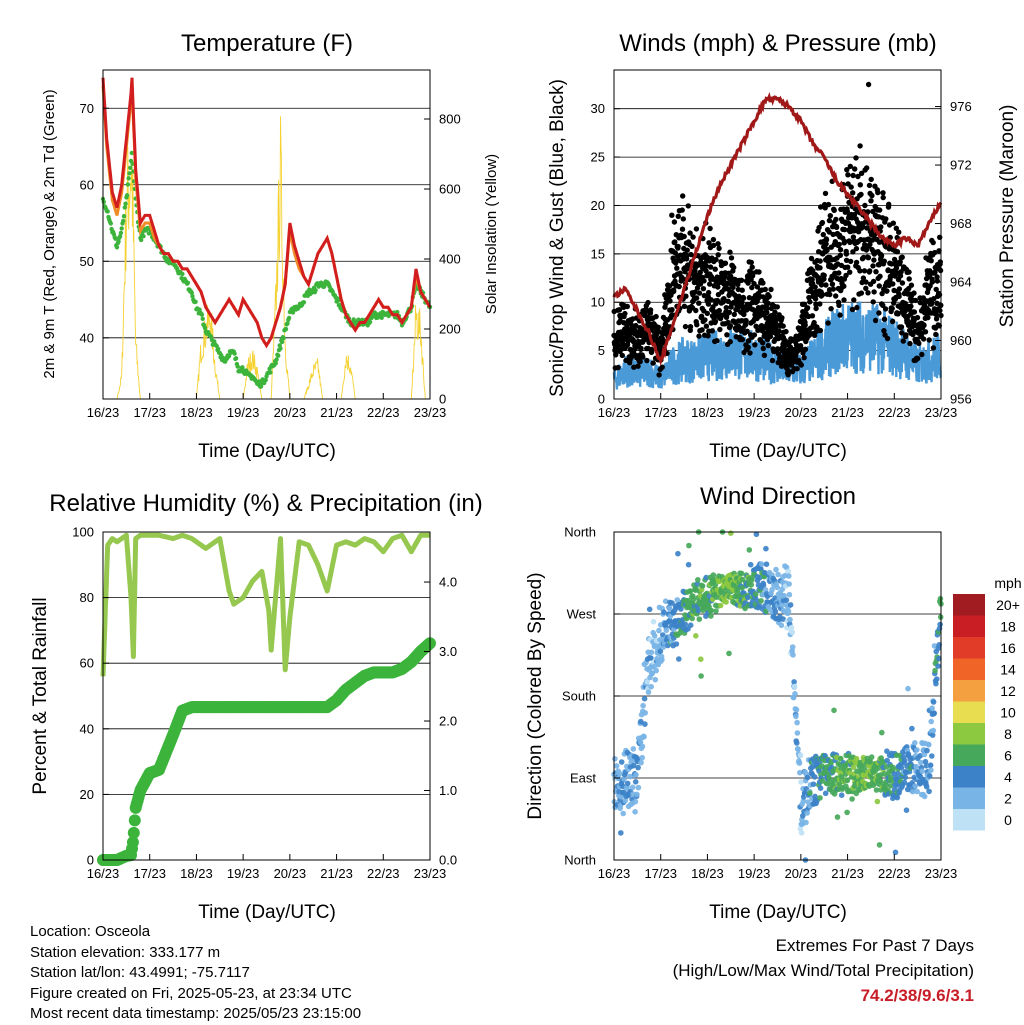  I want to click on temperature-ylabel: 2m & 9m T (Red, Orange) & 2m Td (Green), so click(49, 233).